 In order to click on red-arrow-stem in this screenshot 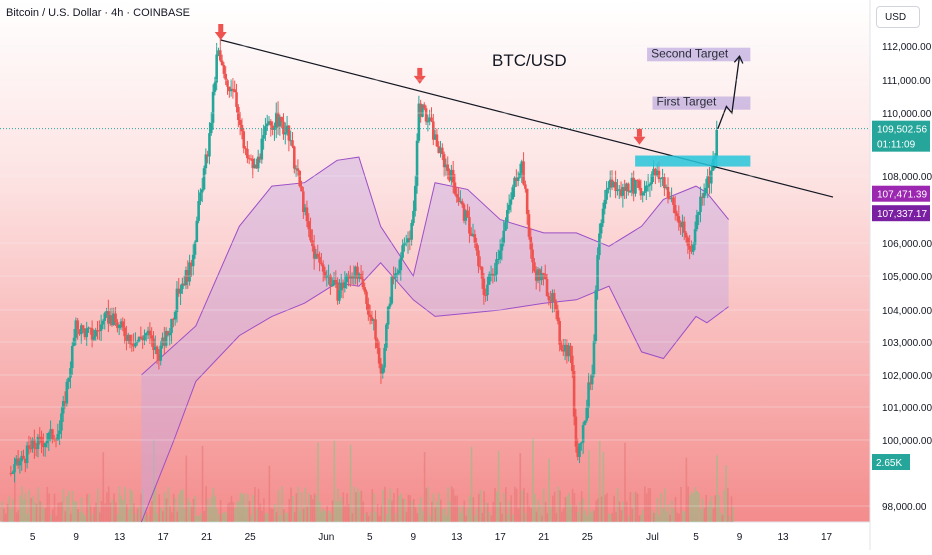, I will do `click(420, 71)`.